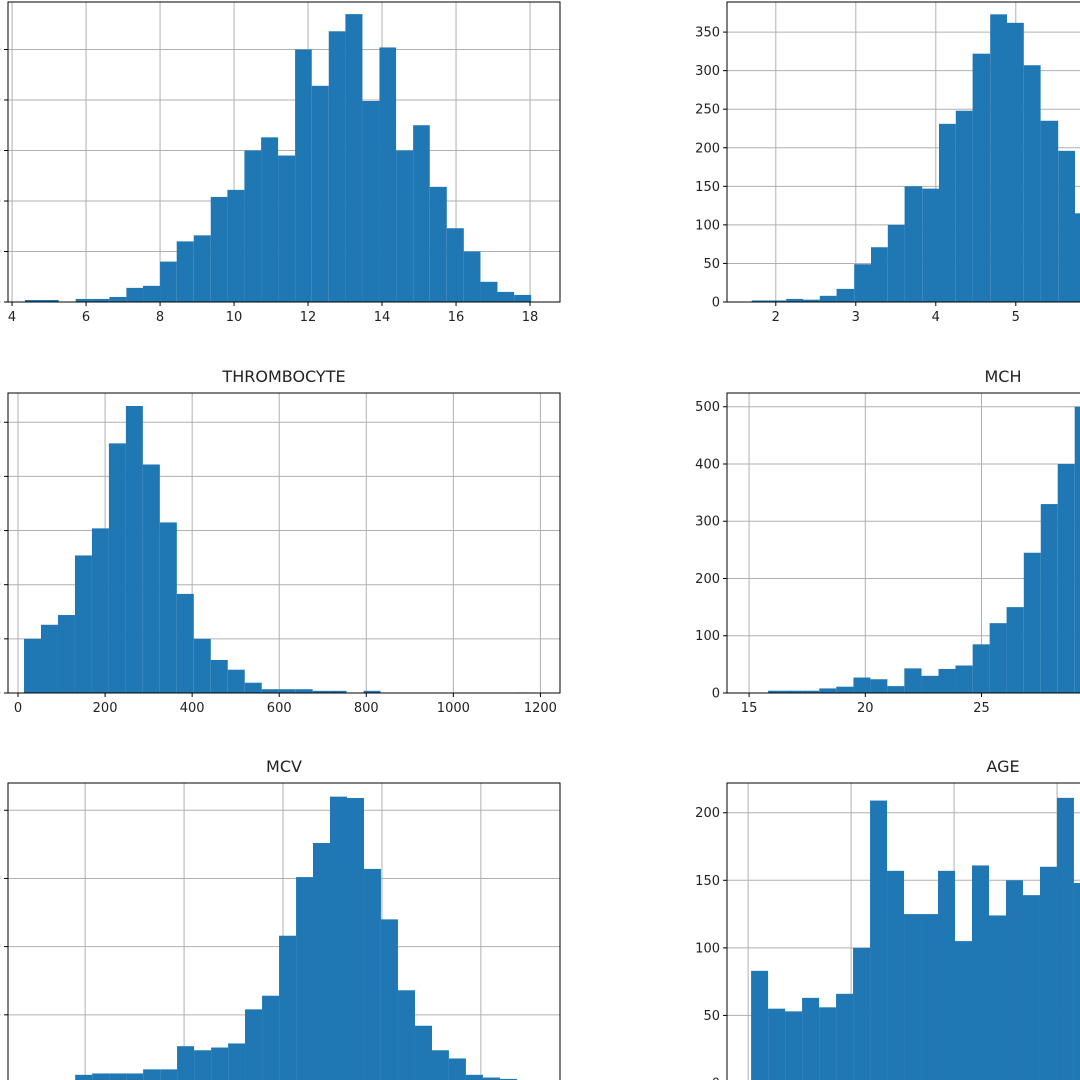 This screenshot has height=1080, width=1080. Describe the element at coordinates (749, 708) in the screenshot. I see `x-tick-label: 15` at that location.